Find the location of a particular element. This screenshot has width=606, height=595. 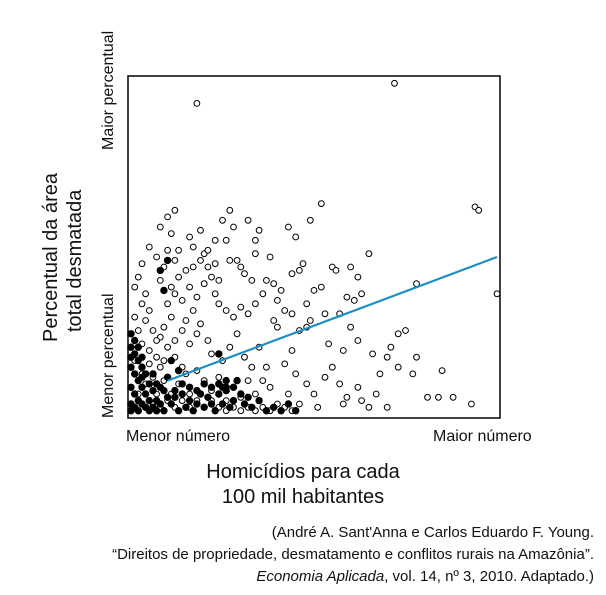

journal-details: , vol. 14, nº 3, 2010. Adaptado.) is located at coordinates (489, 576).